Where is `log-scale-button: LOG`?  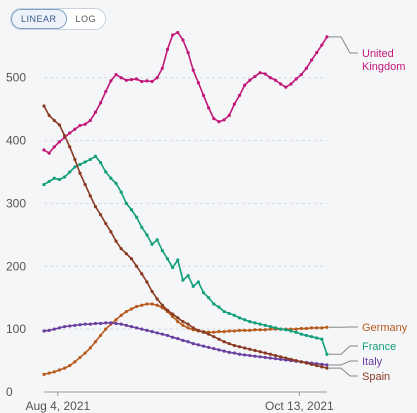
log-scale-button: LOG is located at coordinates (86, 19).